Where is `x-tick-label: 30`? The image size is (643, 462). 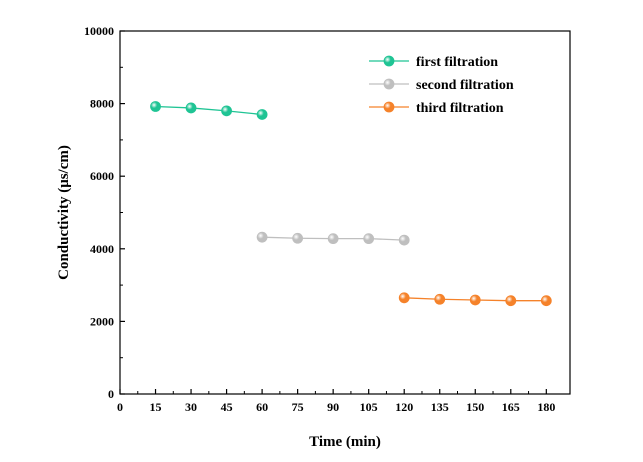 x-tick-label: 30 is located at coordinates (191, 407).